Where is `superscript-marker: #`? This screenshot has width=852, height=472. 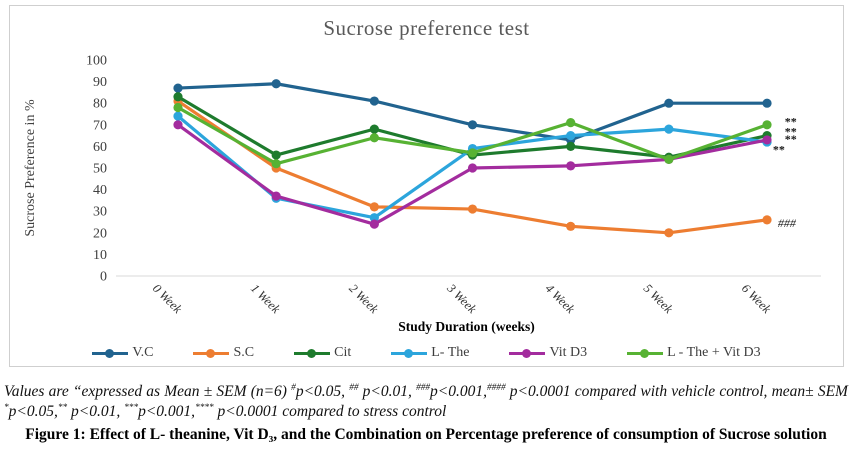
superscript-marker: # is located at coordinates (293, 387).